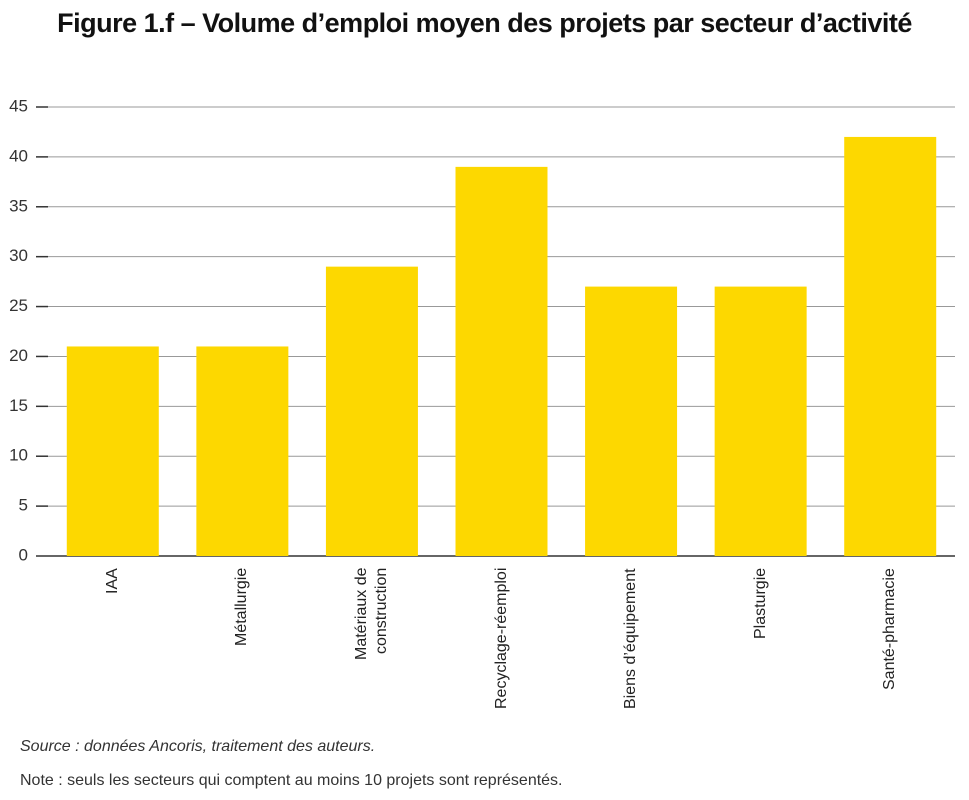 The width and height of the screenshot is (969, 800). I want to click on y-tick-label: 40, so click(18, 155).